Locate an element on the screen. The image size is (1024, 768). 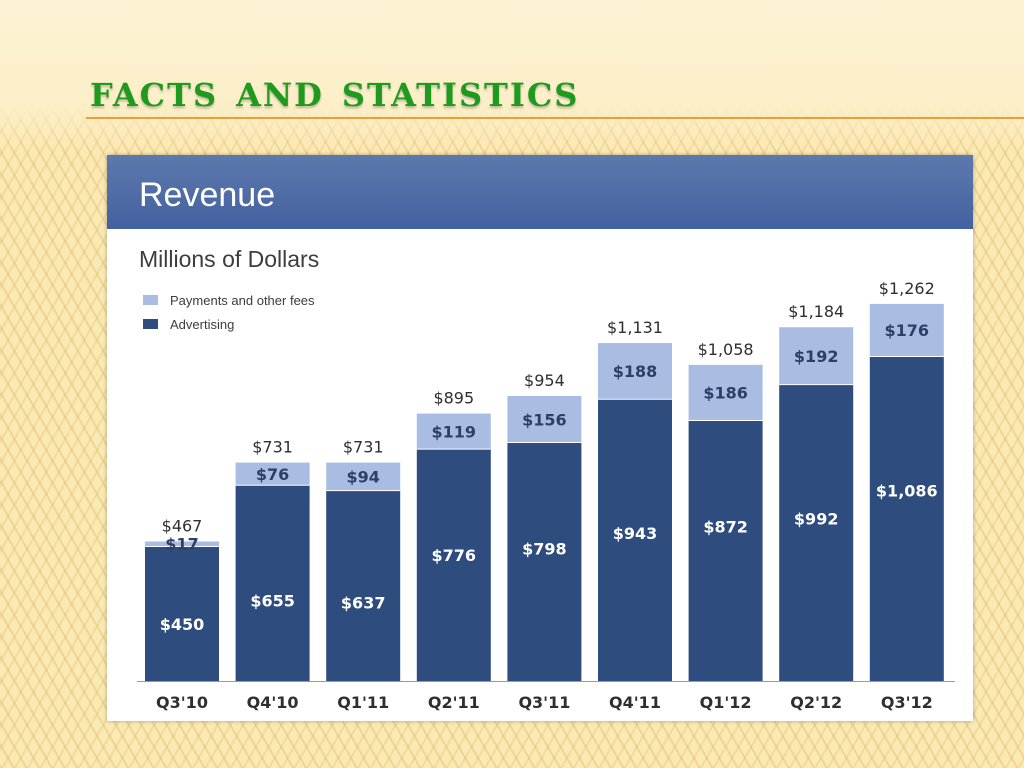
legend-label-payments: Payments and other fees is located at coordinates (242, 300).